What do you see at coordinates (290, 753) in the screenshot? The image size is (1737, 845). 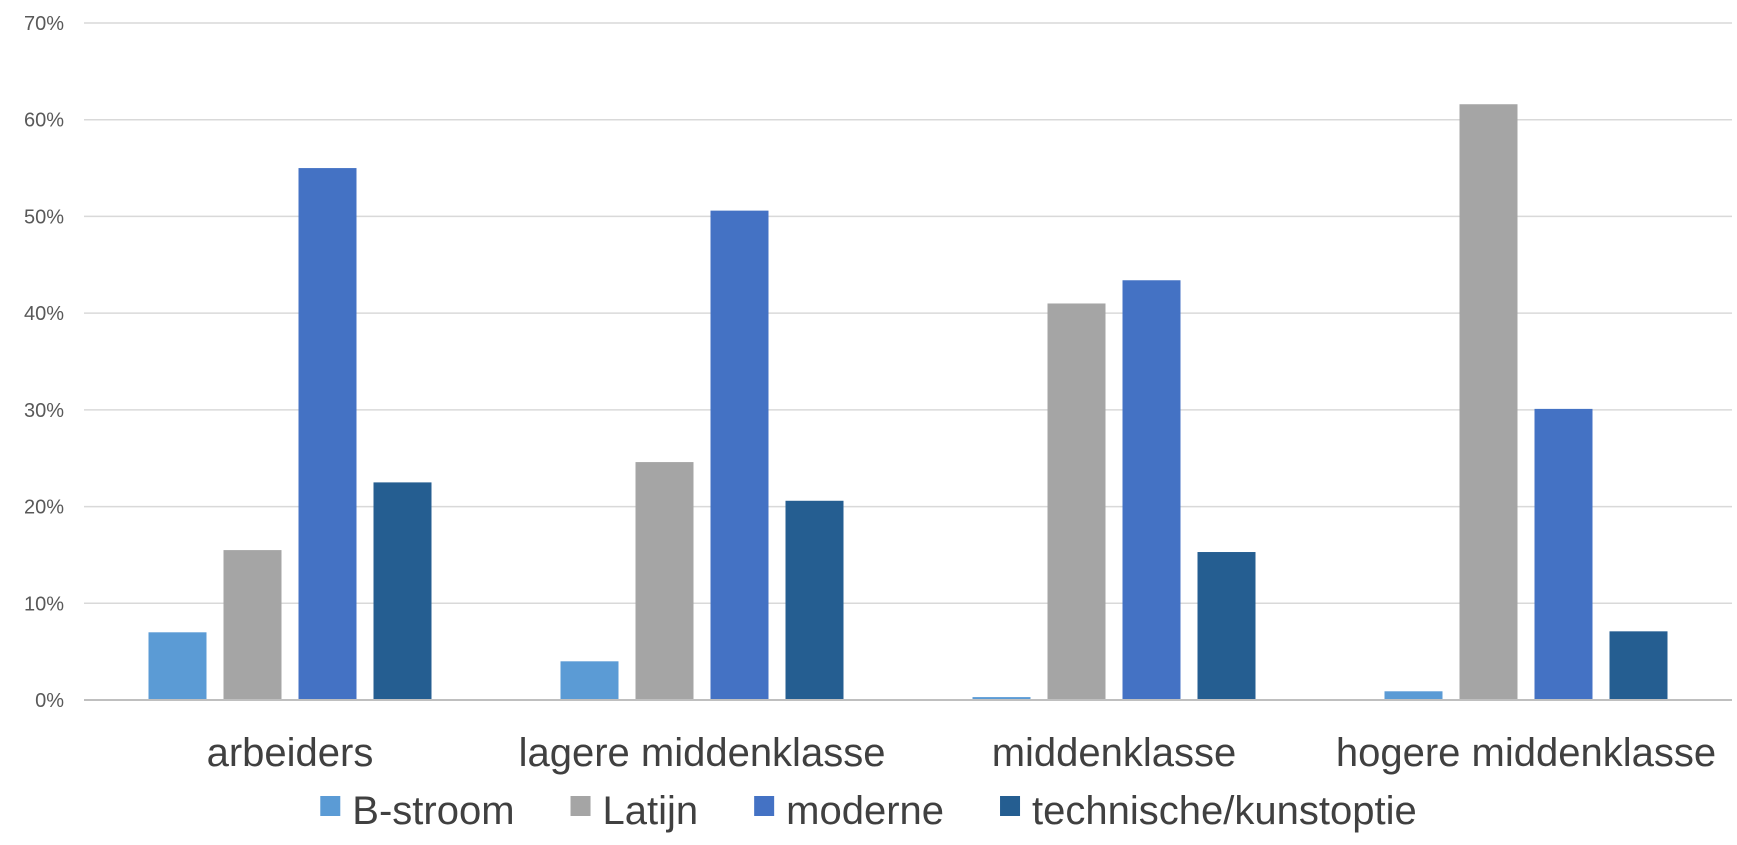 I see `category-label: arbeiders` at bounding box center [290, 753].